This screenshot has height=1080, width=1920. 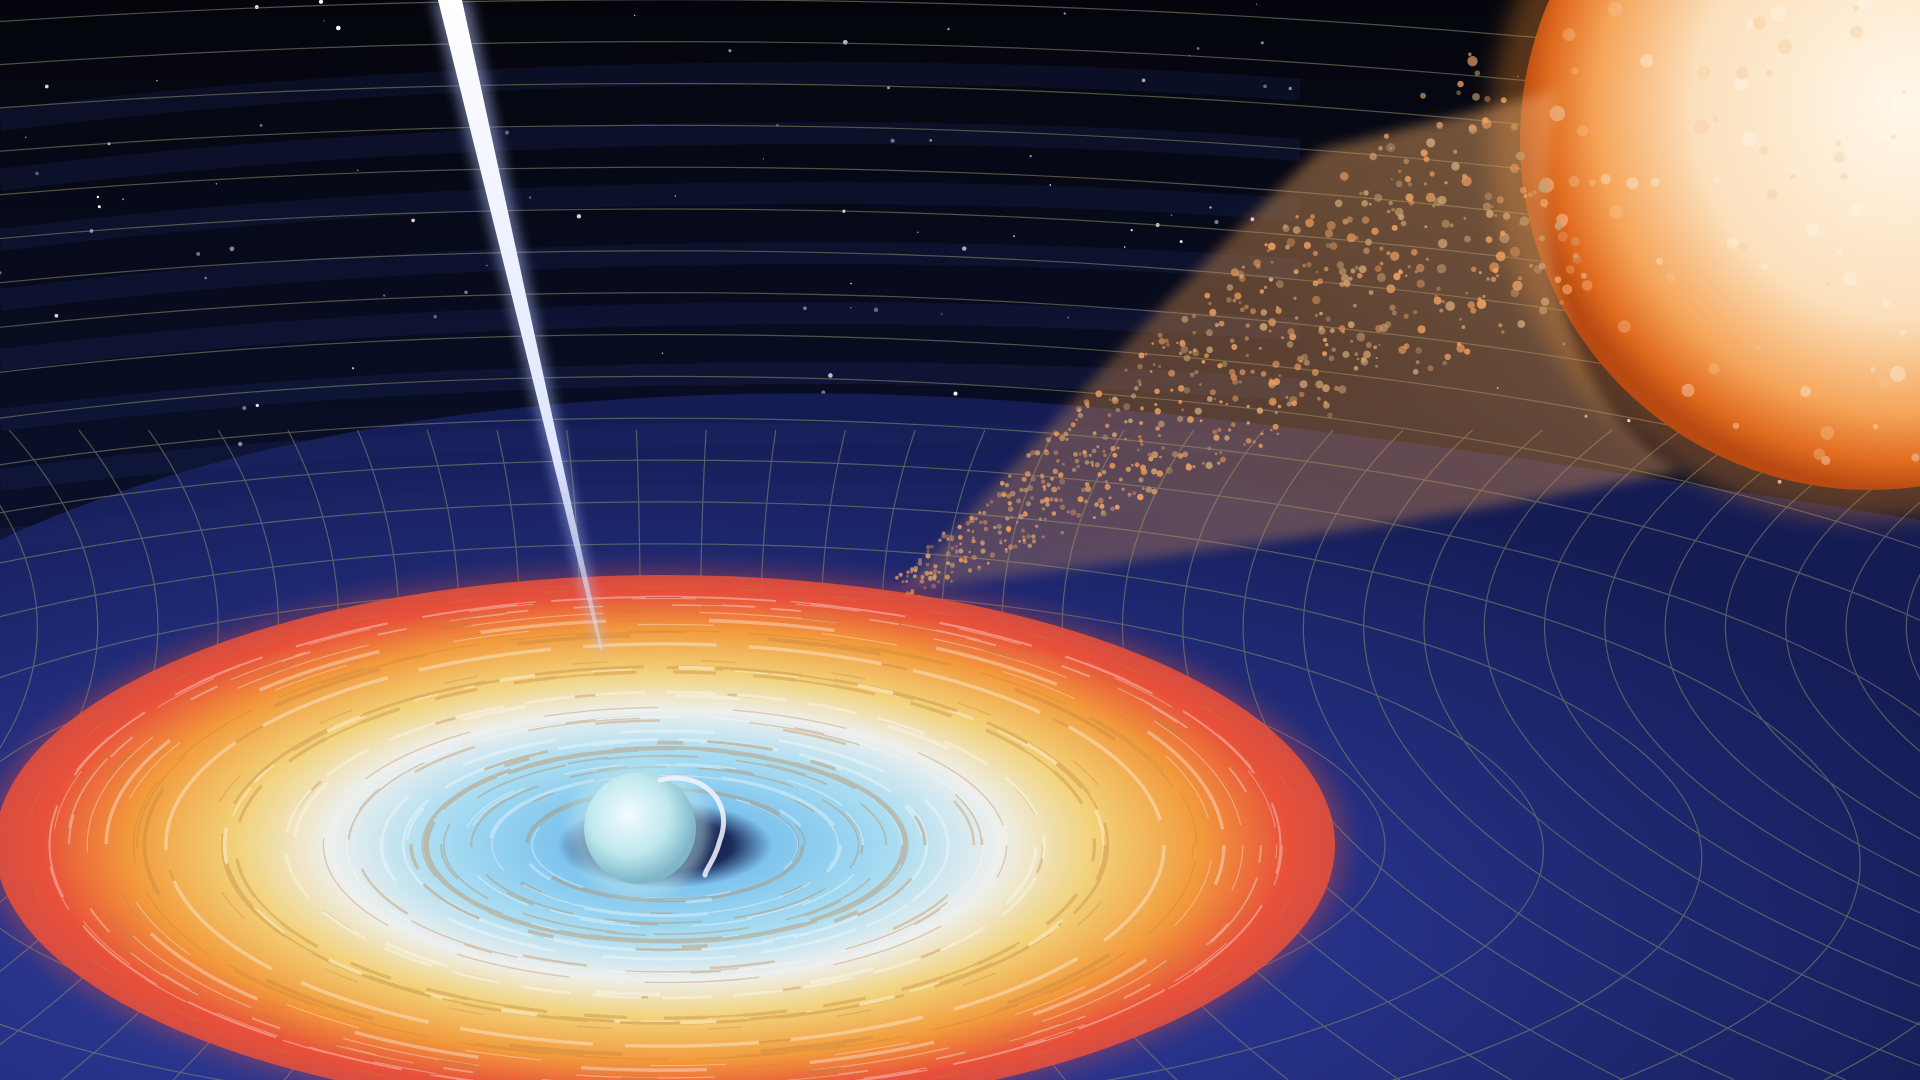 What do you see at coordinates (518, 326) in the screenshot?
I see `relativistic-jet` at bounding box center [518, 326].